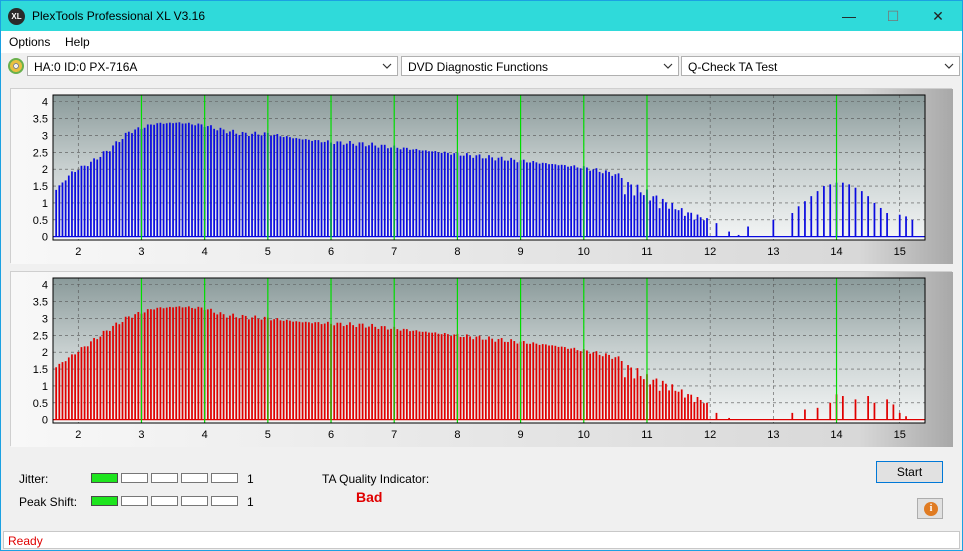 The width and height of the screenshot is (963, 551). I want to click on minimize-button: —, so click(849, 16).